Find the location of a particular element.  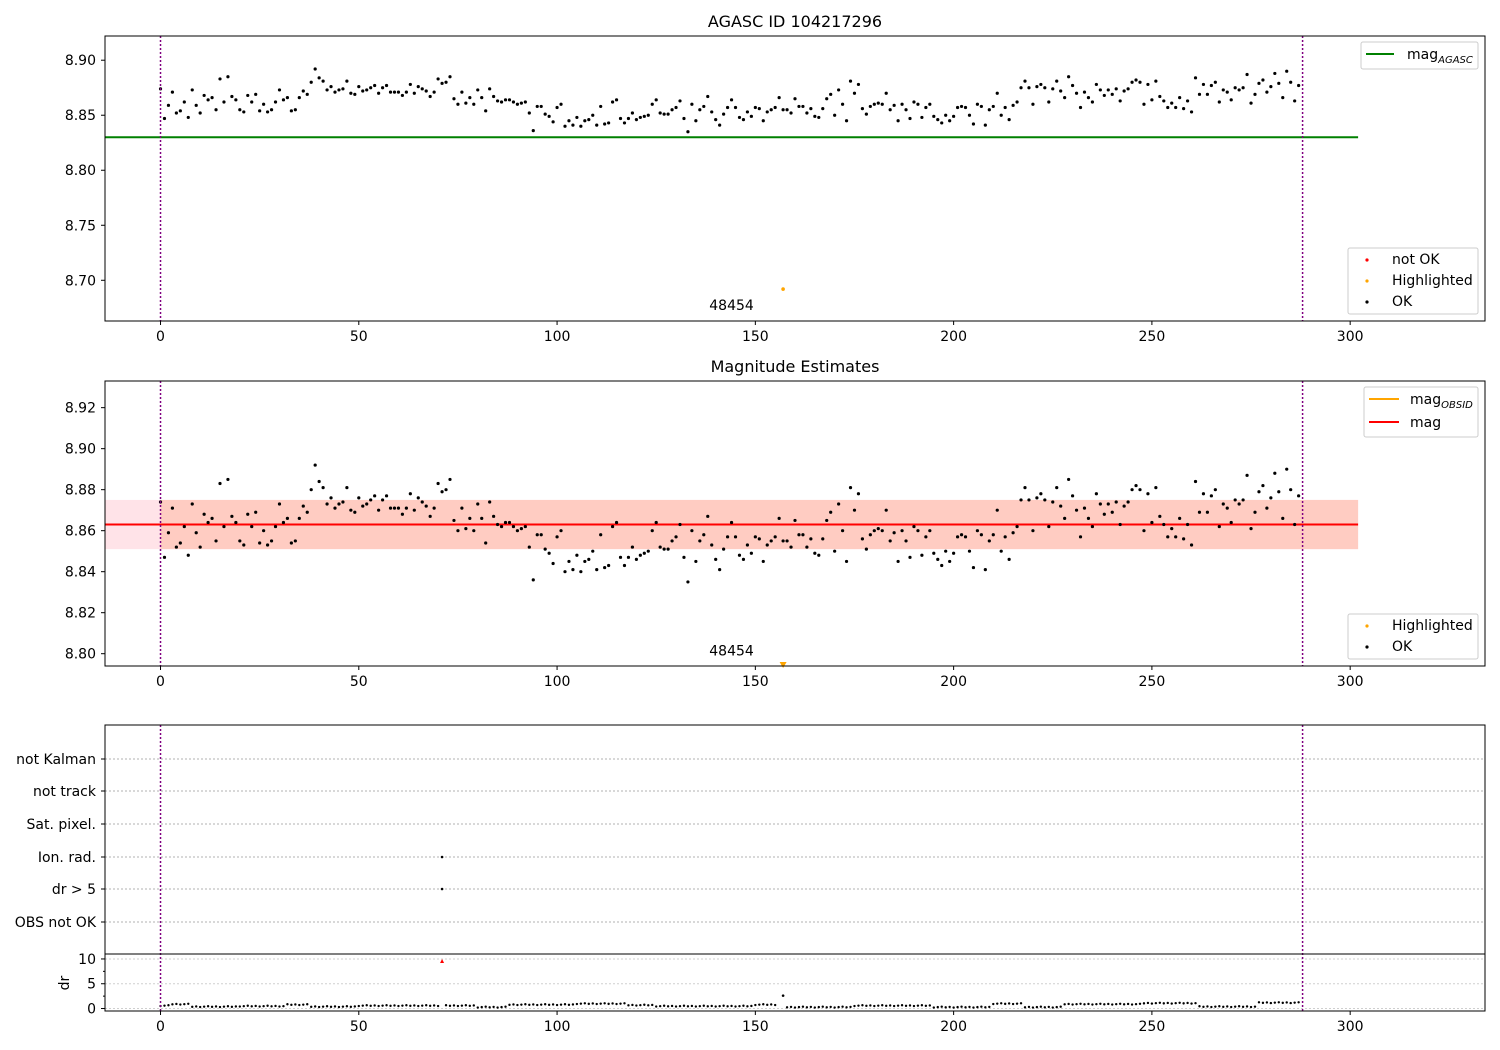

dr-ytick-label: 10 is located at coordinates (87, 960).